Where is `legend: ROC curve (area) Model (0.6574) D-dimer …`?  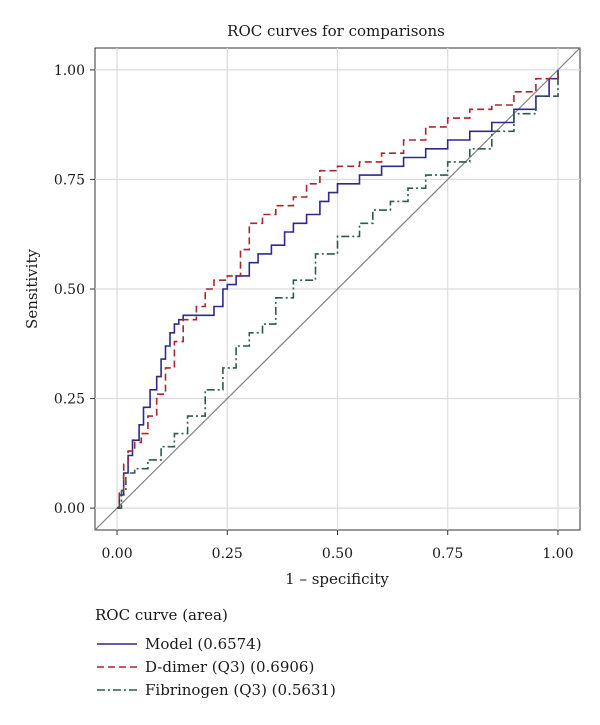
legend: ROC curve (area) Model (0.6574) D-dimer … is located at coordinates (215, 653).